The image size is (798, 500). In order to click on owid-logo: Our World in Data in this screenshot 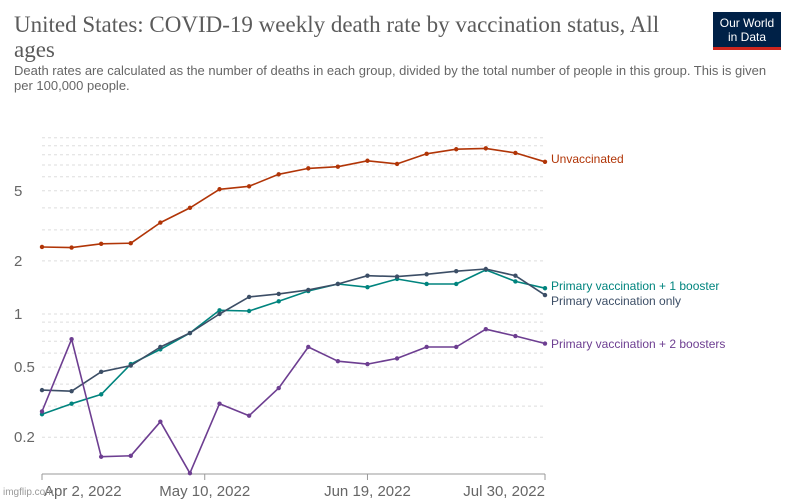, I will do `click(747, 31)`.